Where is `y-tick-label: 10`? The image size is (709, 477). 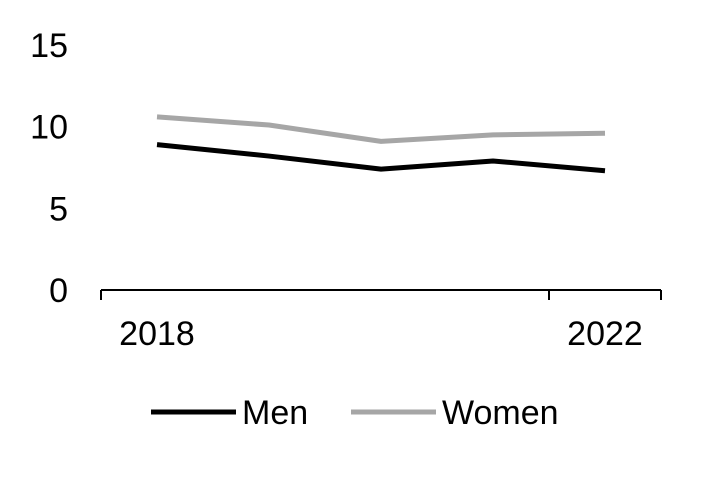 y-tick-label: 10 is located at coordinates (49, 128).